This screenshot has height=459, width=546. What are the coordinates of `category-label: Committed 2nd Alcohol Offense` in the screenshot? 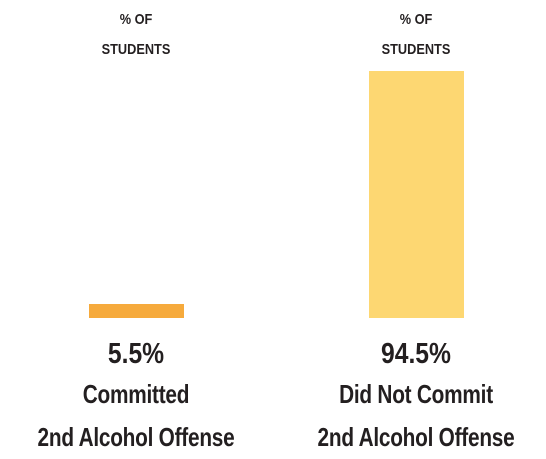 It's located at (136, 415).